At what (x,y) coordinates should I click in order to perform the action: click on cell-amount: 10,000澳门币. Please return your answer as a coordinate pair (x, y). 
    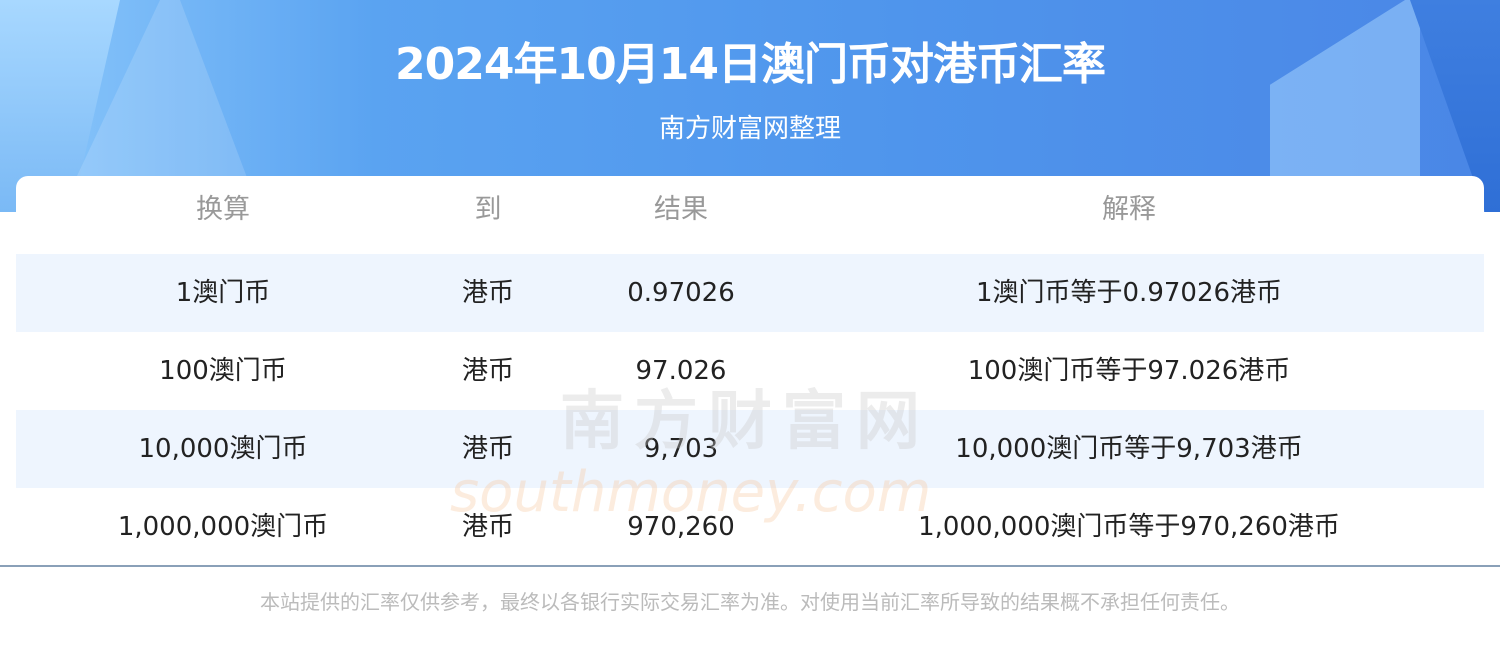
    Looking at the image, I should click on (223, 449).